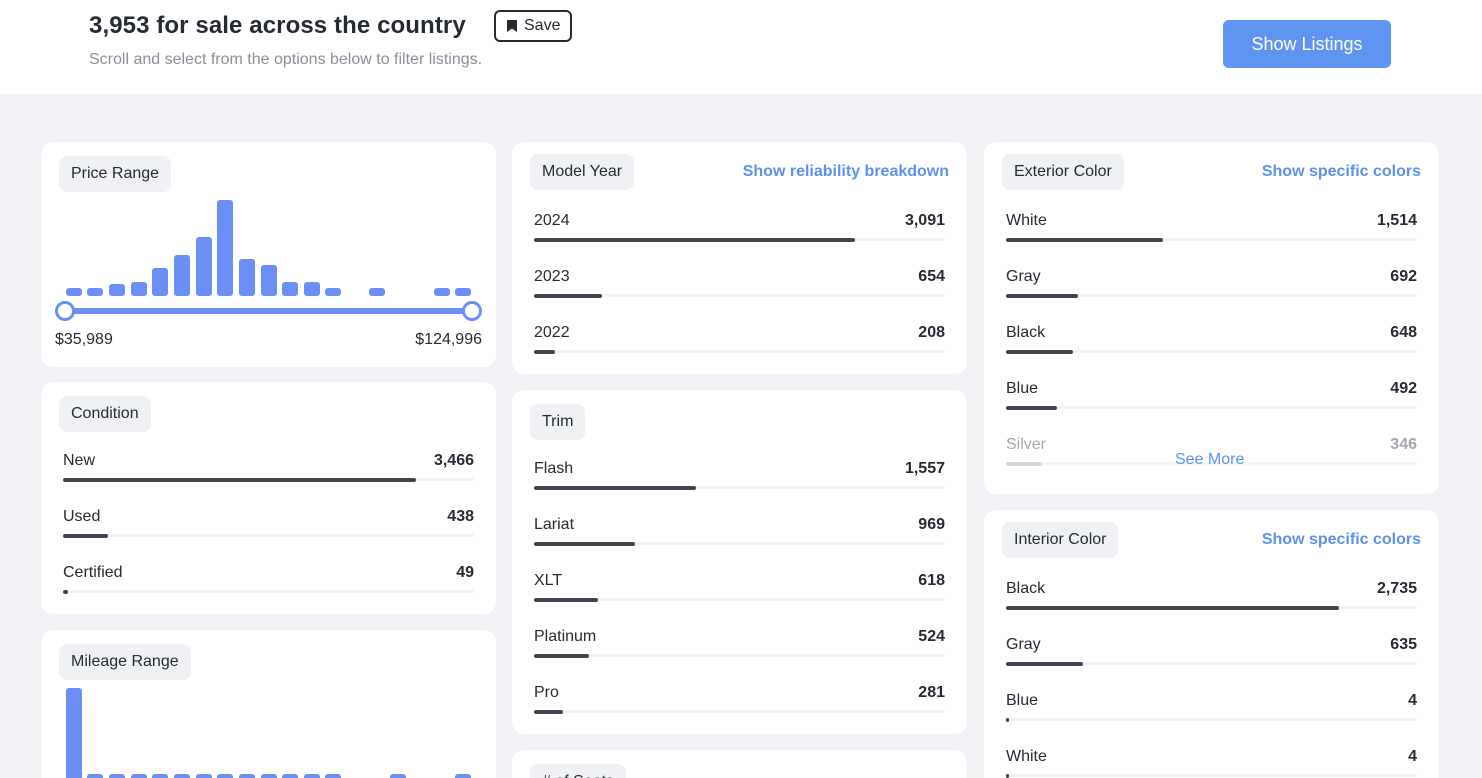 The image size is (1482, 778). I want to click on see-more-fade, so click(1211, 464).